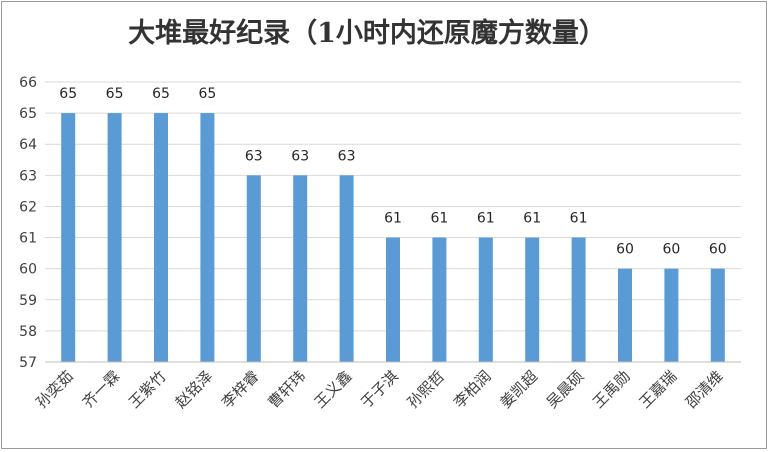 The width and height of the screenshot is (770, 452). I want to click on x-category-label: 王紫竹, so click(147, 389).